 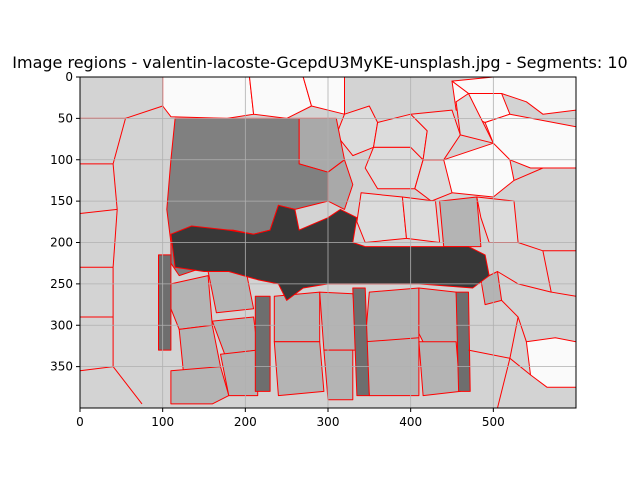 I want to click on y-tick-label: 200, so click(x=61, y=243).